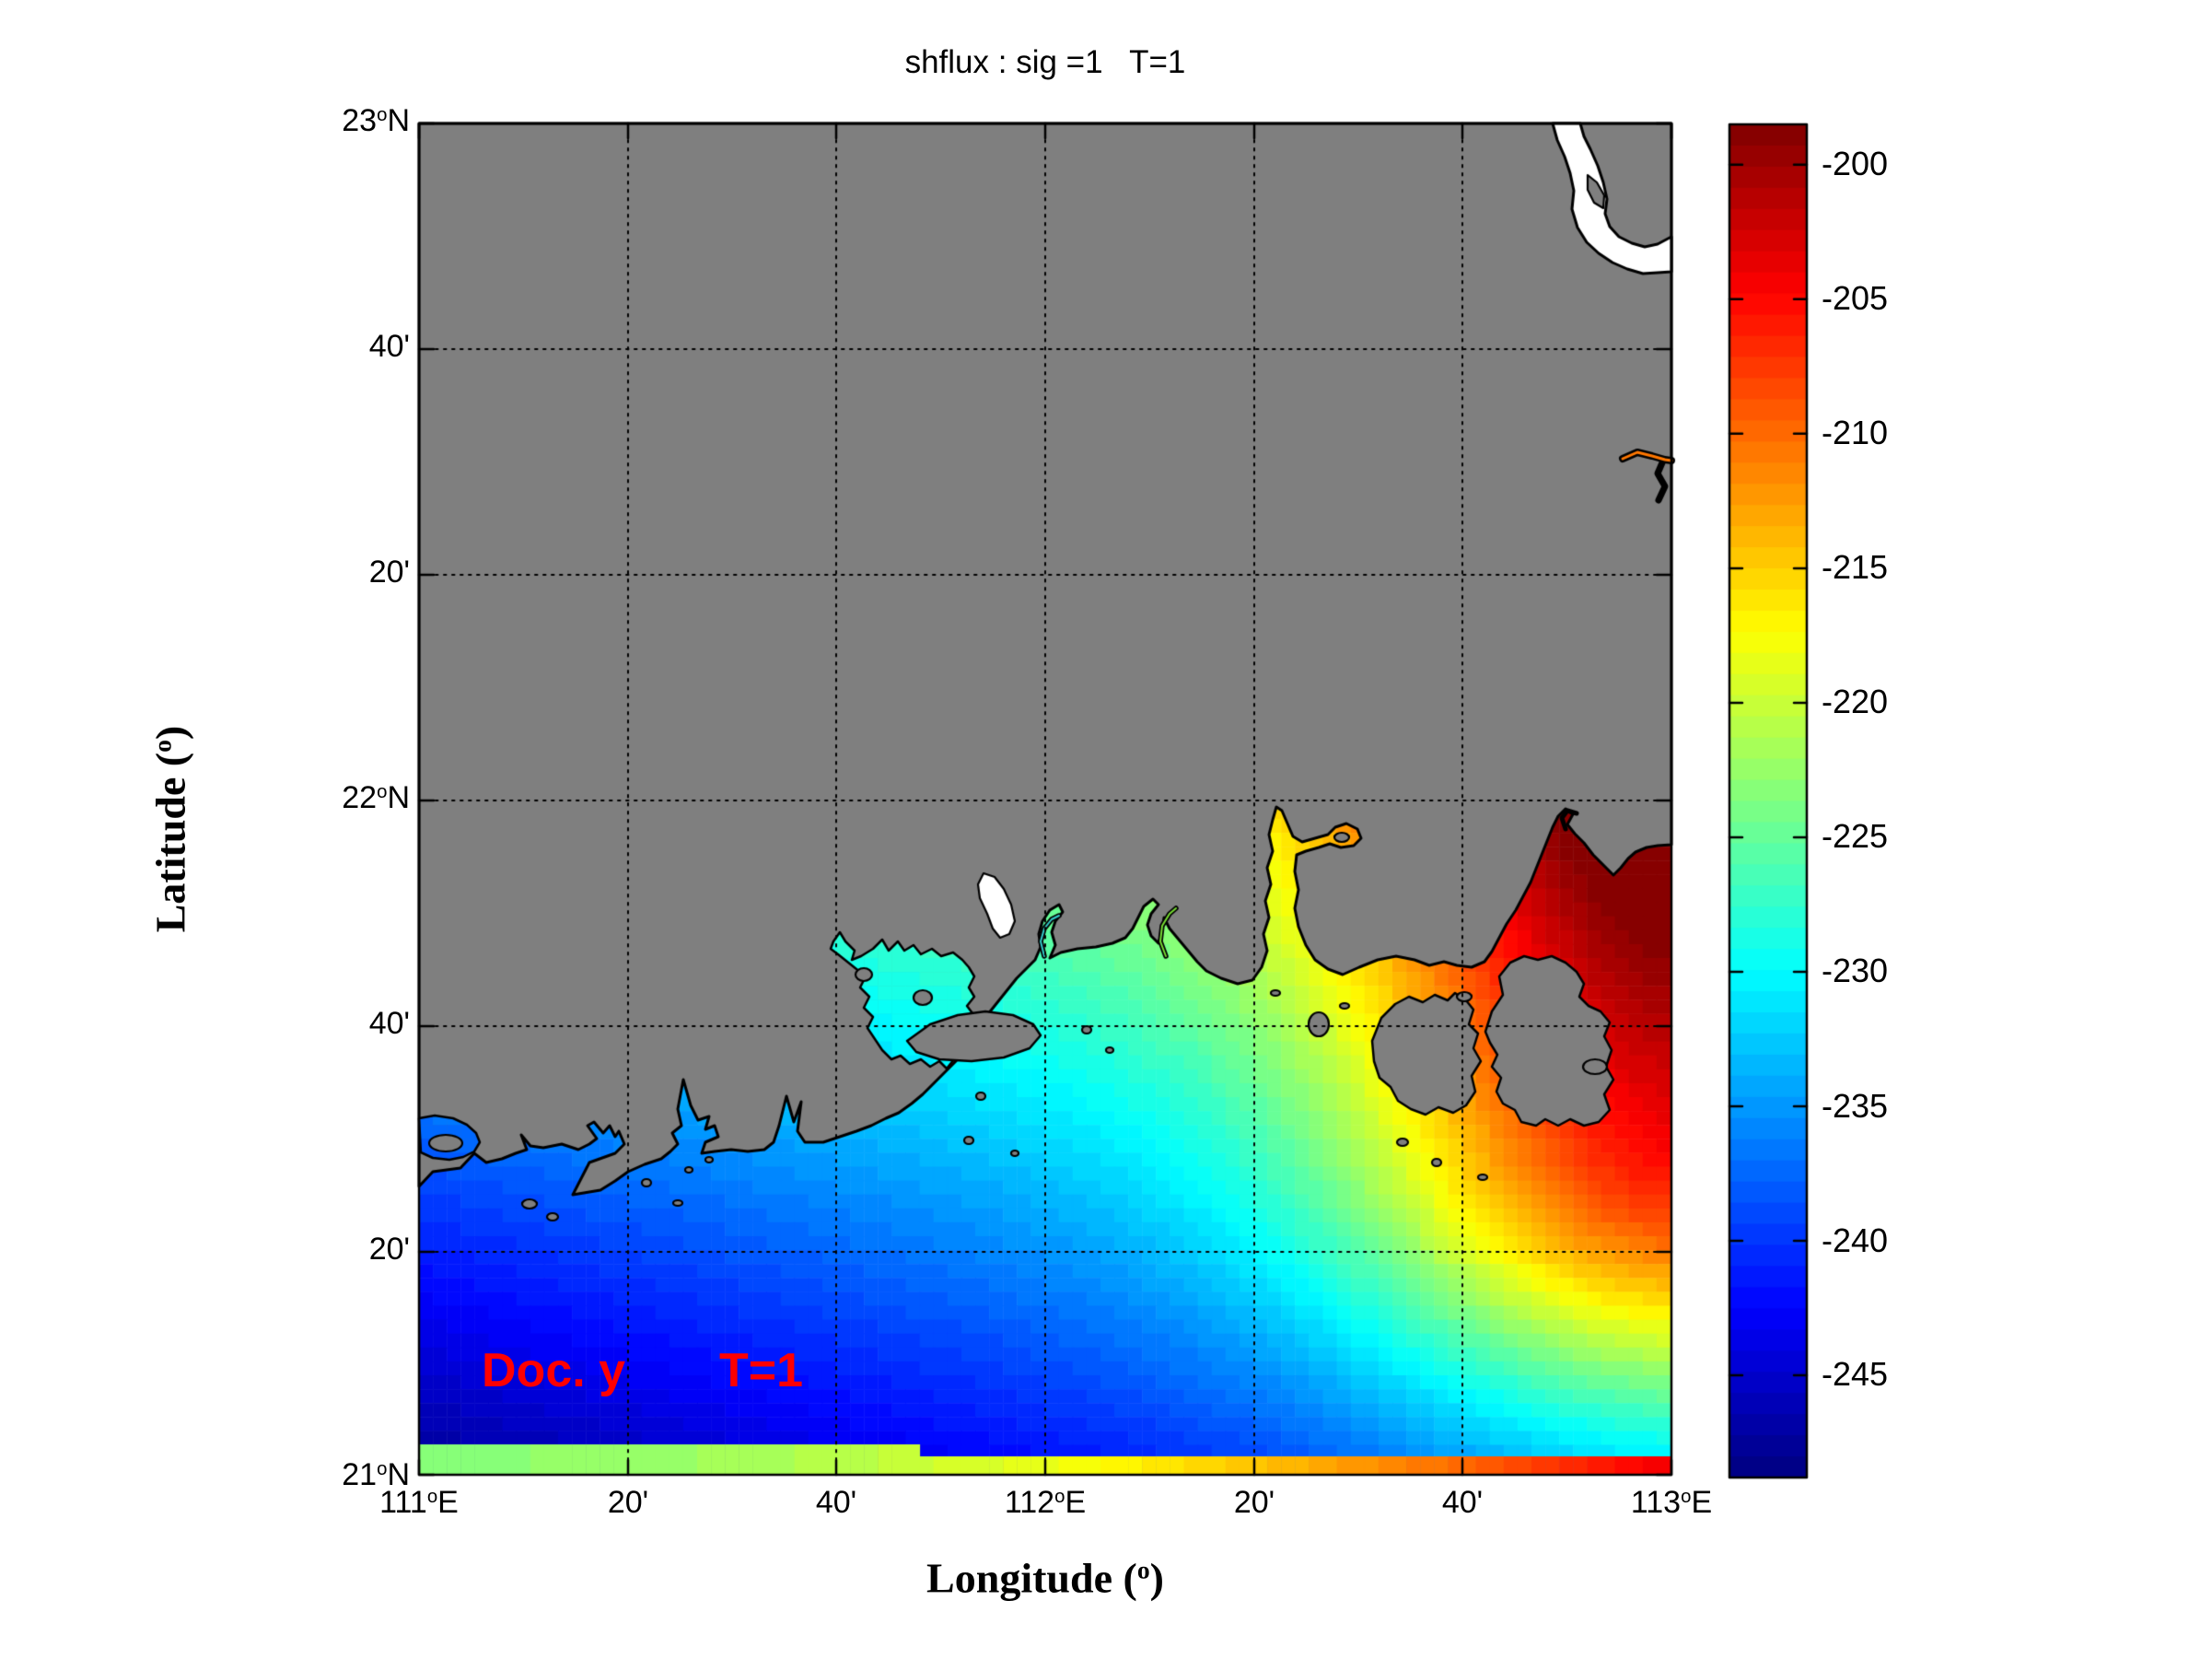 This screenshot has width=2212, height=1659. What do you see at coordinates (1856, 567) in the screenshot?
I see `colorbar-tick--215: -215` at bounding box center [1856, 567].